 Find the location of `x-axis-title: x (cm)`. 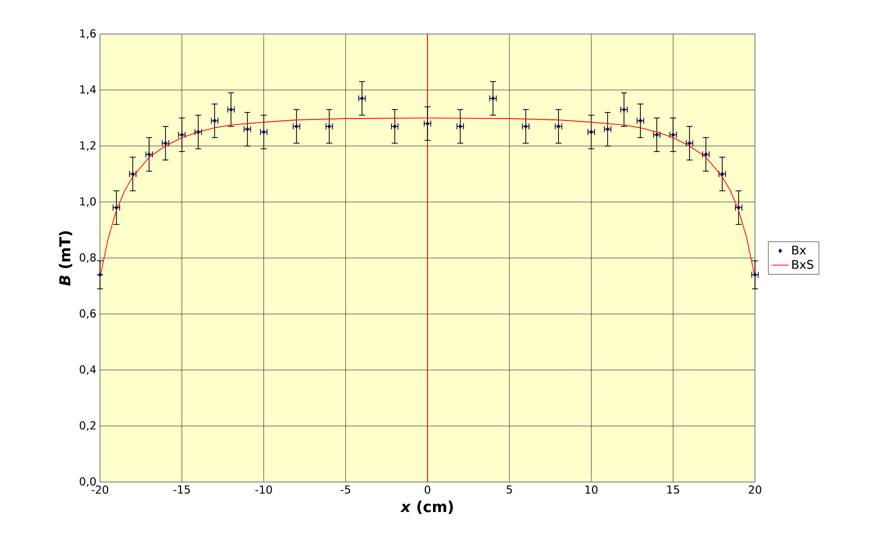

x-axis-title: x (cm) is located at coordinates (426, 507).